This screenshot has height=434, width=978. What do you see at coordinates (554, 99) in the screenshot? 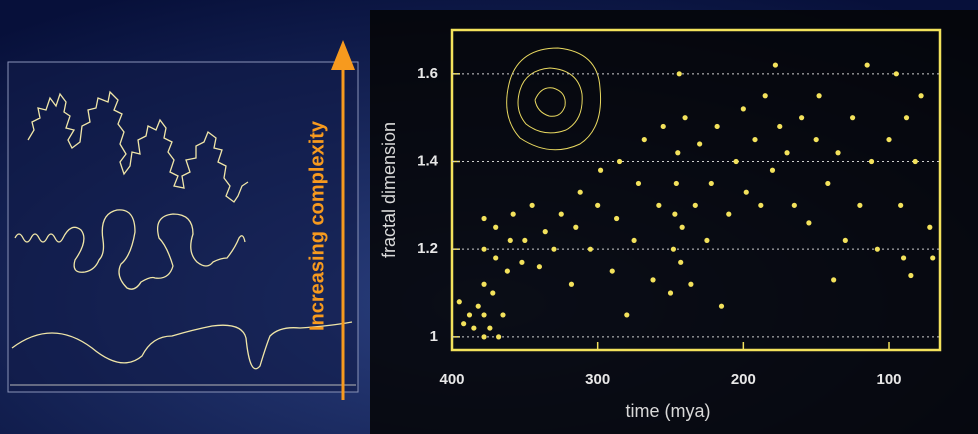
I see `ammonite-sketch` at bounding box center [554, 99].